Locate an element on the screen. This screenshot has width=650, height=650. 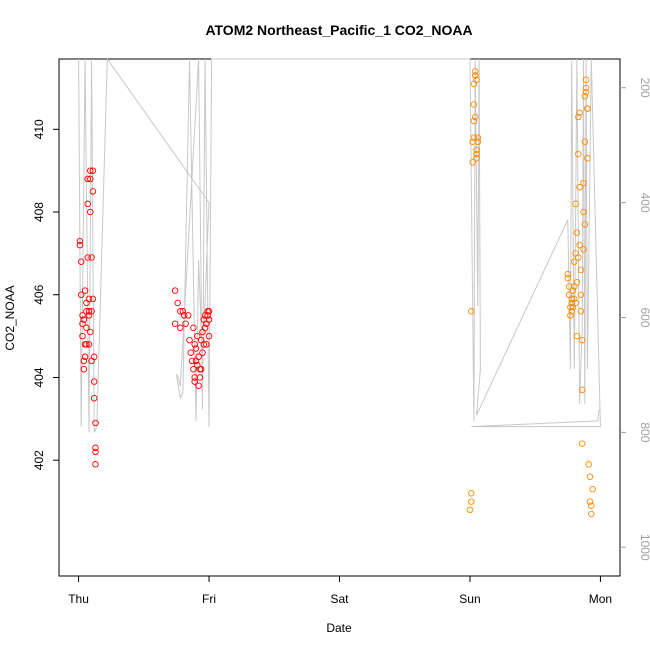
y-tick-label-4: 410 is located at coordinates (39, 129).